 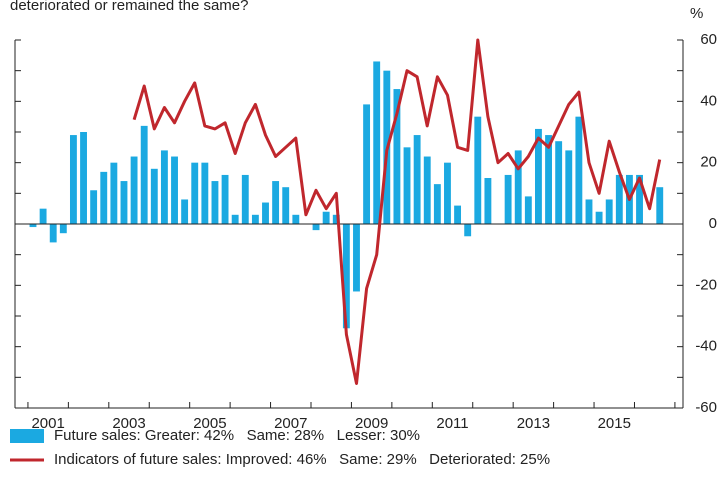 I want to click on x-tick-label: 2013, so click(x=533, y=423).